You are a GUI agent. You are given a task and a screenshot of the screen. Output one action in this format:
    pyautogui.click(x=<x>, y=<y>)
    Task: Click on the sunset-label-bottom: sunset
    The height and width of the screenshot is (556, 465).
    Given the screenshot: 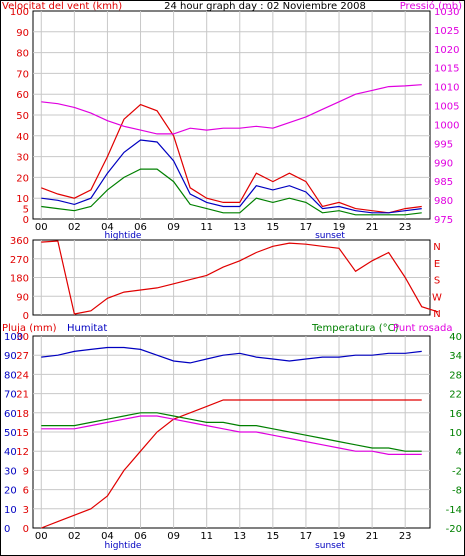 What is the action you would take?
    pyautogui.click(x=330, y=546)
    